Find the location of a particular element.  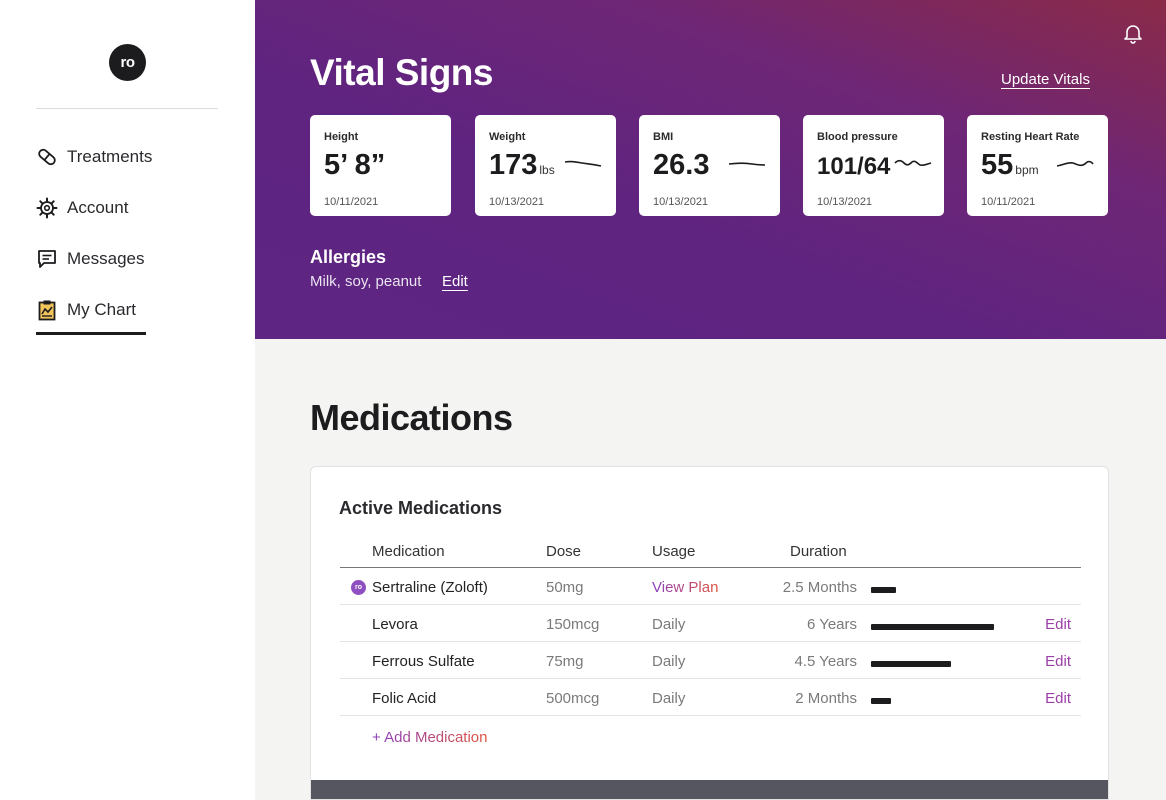

medication-dose: 50mg is located at coordinates (565, 587).